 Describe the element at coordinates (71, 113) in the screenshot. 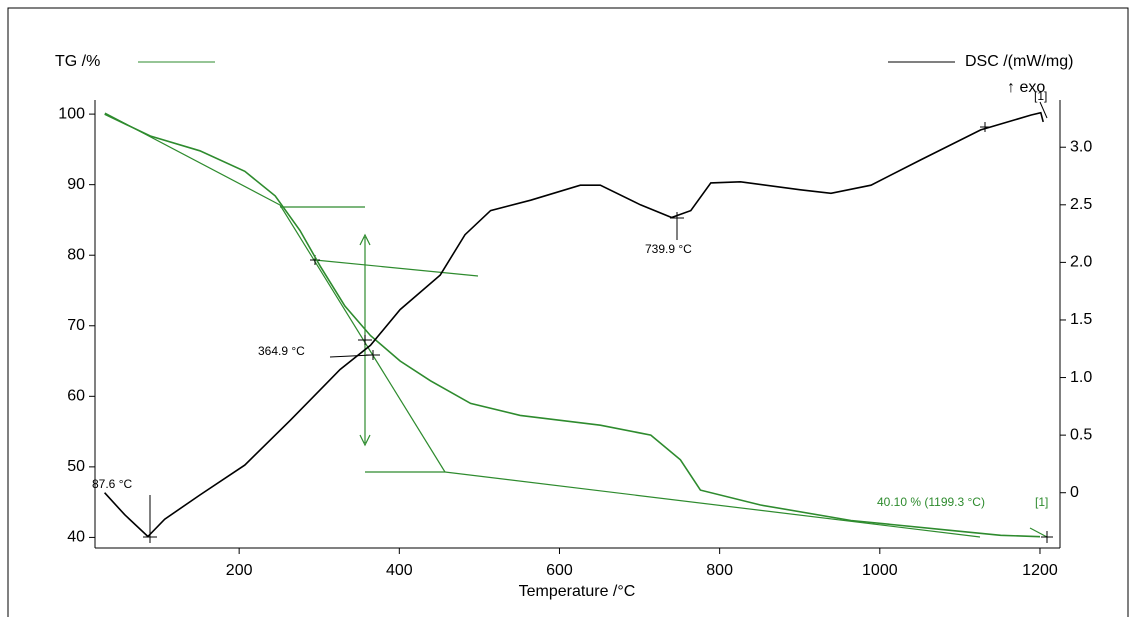

I see `y-tick-label: 100` at that location.